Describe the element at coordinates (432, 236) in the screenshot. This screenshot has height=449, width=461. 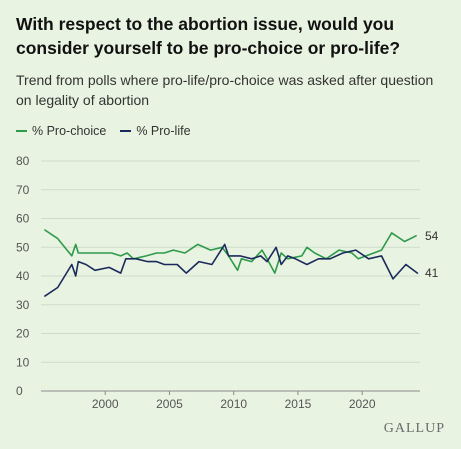
I see `end-label-pro-choice: 54` at that location.